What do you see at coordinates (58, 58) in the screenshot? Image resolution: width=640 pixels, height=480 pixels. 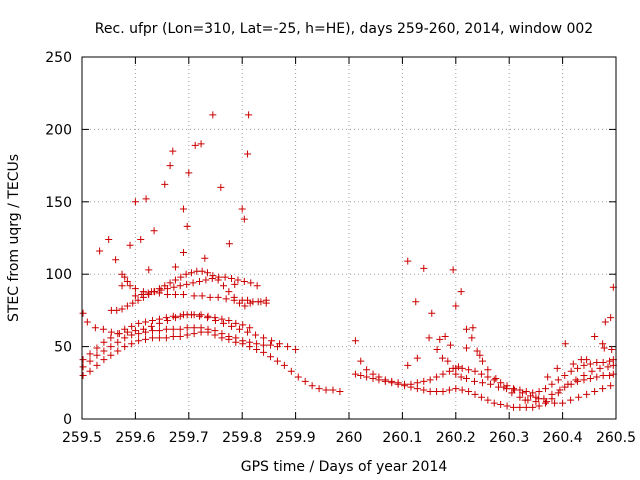 I see `y-tick-label: 250` at bounding box center [58, 58].